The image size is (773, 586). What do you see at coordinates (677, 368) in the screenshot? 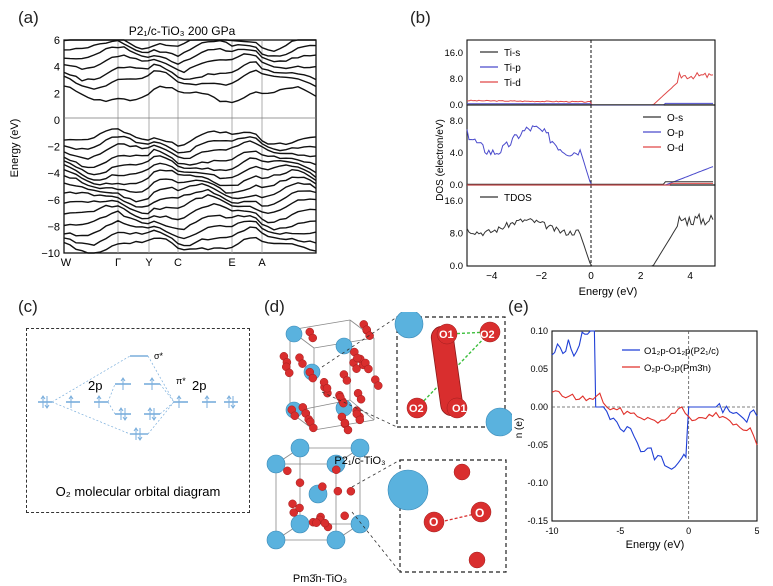
I see `legend-label: O₂p-O₂p(Pm3̄n)` at bounding box center [677, 368].